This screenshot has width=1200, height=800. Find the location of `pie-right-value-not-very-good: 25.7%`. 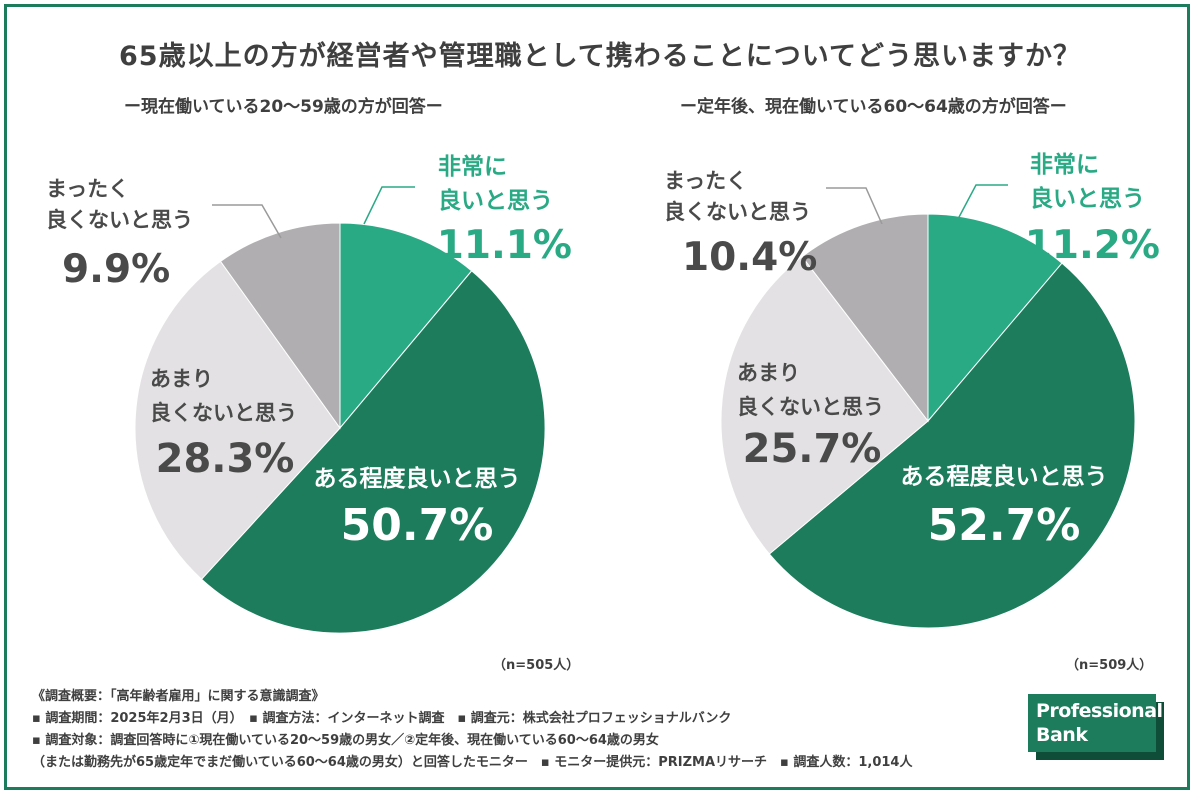

pie-right-value-not-very-good: 25.7% is located at coordinates (812, 449).